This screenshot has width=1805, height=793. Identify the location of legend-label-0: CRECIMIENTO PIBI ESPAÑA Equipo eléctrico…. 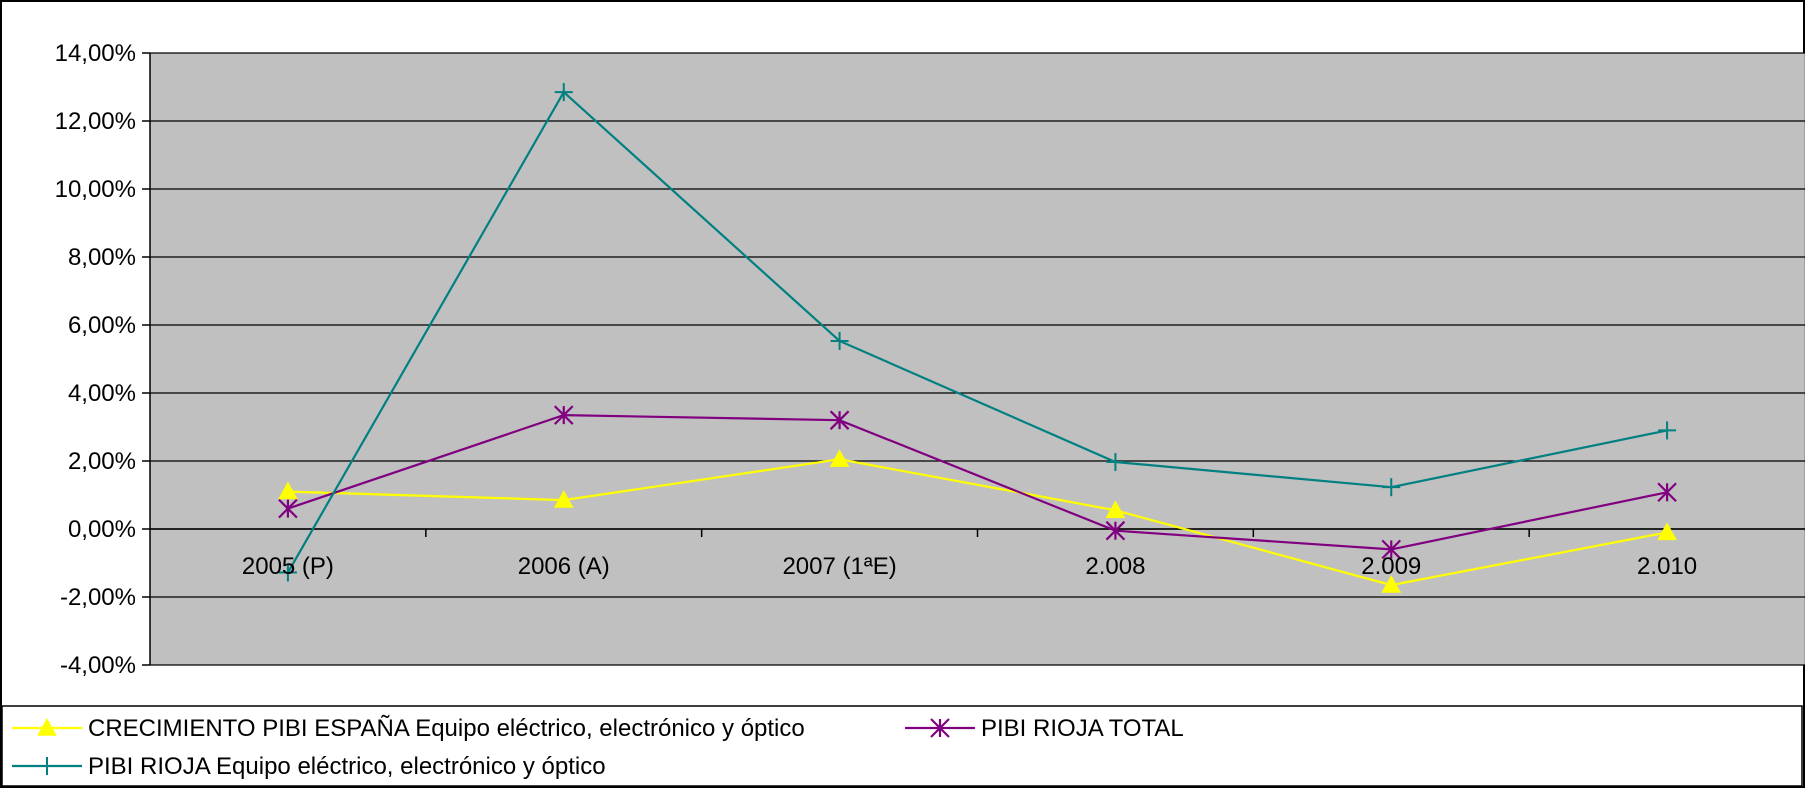
(446, 728).